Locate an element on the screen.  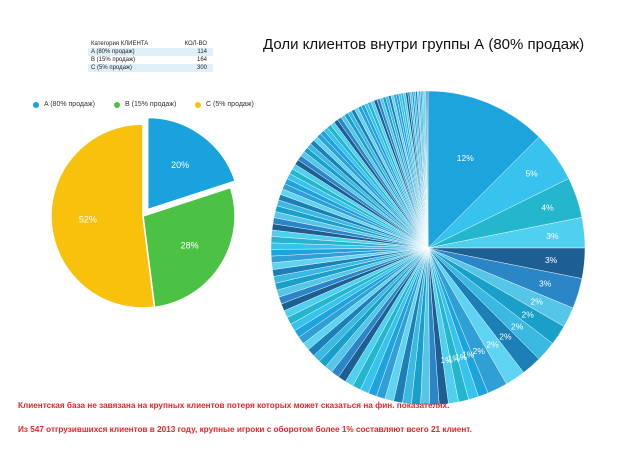
slice-label: 4% is located at coordinates (547, 207).